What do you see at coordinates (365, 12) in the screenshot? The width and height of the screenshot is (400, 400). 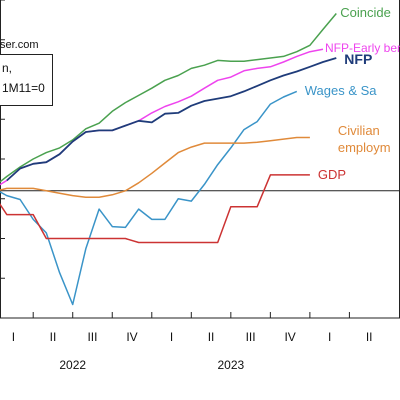 I see `series-label-coincide: Coincide` at bounding box center [365, 12].